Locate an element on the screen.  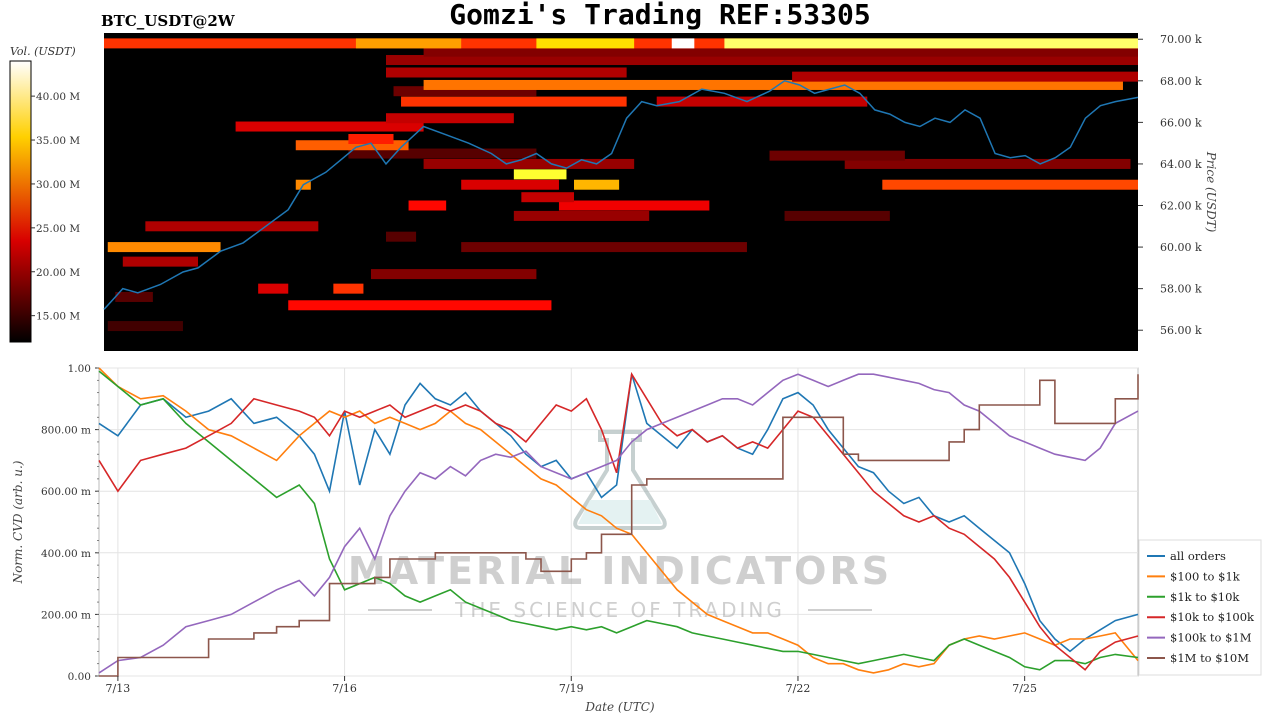
colorbar-tick-label: 40.00 M is located at coordinates (58, 97).